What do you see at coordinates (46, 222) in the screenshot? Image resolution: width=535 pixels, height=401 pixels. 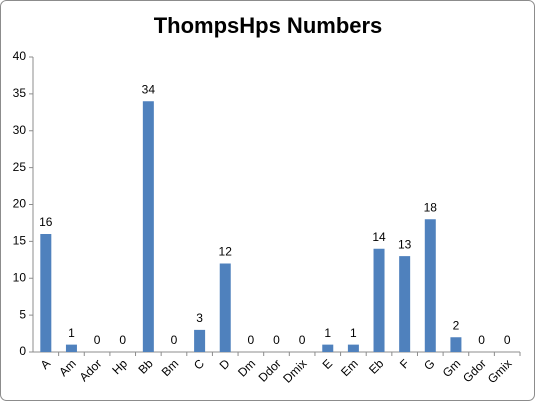 I see `data-label: 16` at bounding box center [46, 222].